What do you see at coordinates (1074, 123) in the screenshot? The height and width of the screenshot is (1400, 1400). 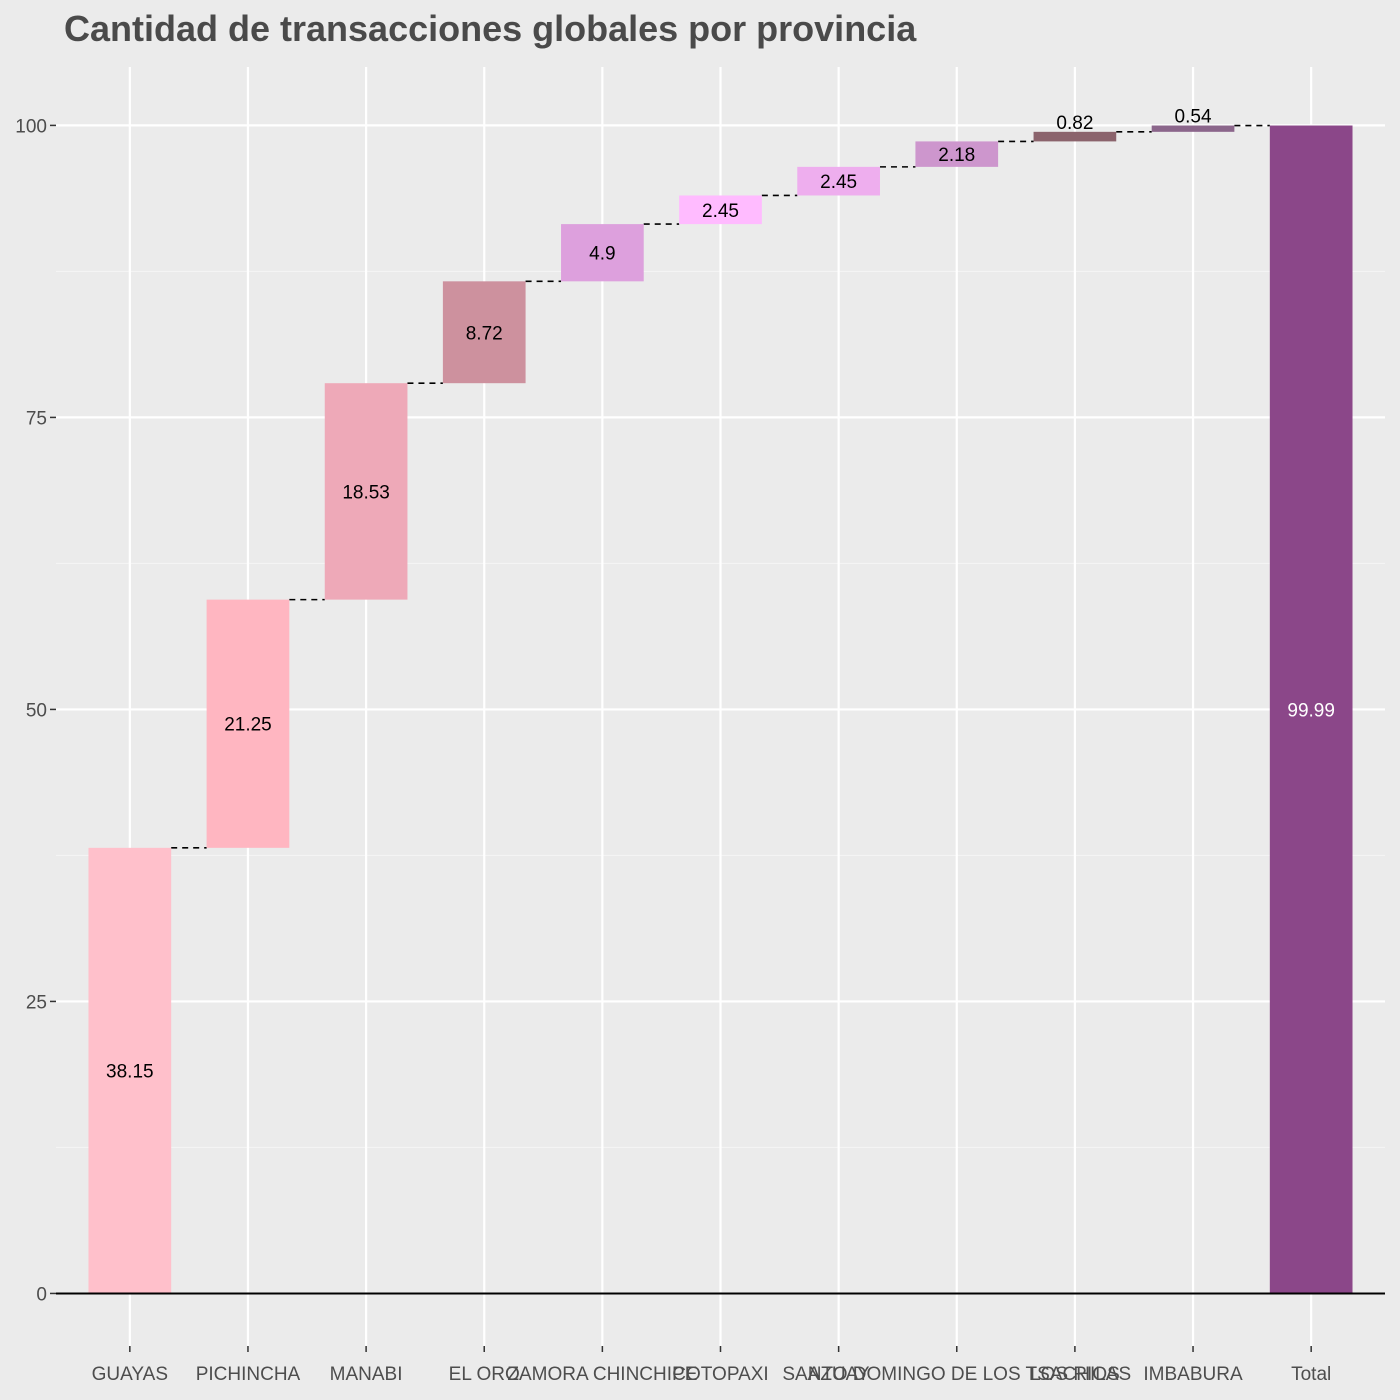 I see `bar-value-label: 0.82` at bounding box center [1074, 123].